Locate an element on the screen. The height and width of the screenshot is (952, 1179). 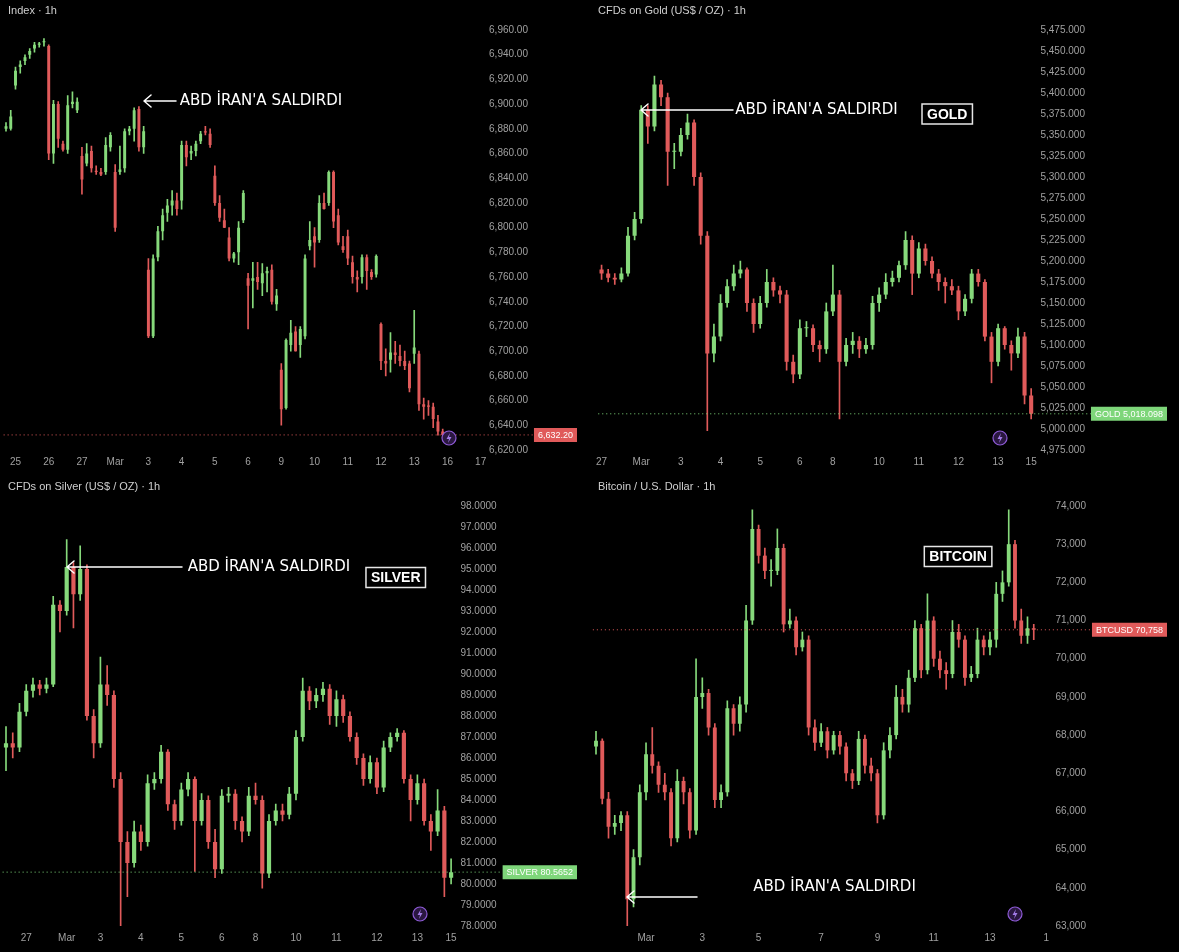
y-tick-label: 85.0000 is located at coordinates (479, 778).